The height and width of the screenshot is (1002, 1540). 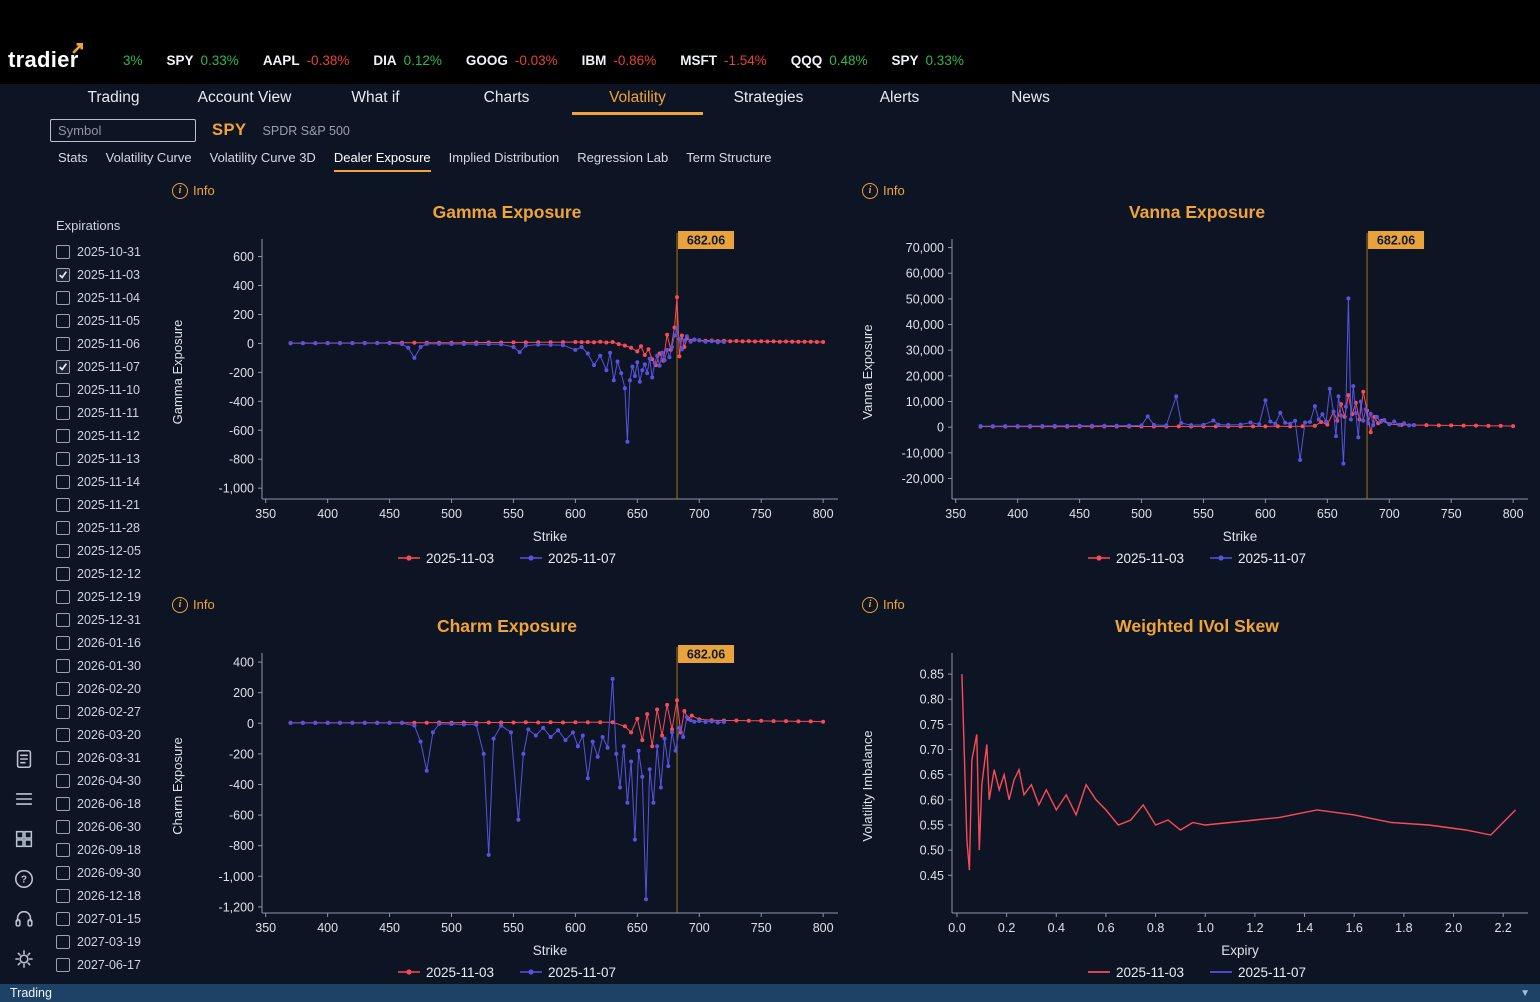 What do you see at coordinates (109, 711) in the screenshot?
I see `expiration-item: 2026-02-27` at bounding box center [109, 711].